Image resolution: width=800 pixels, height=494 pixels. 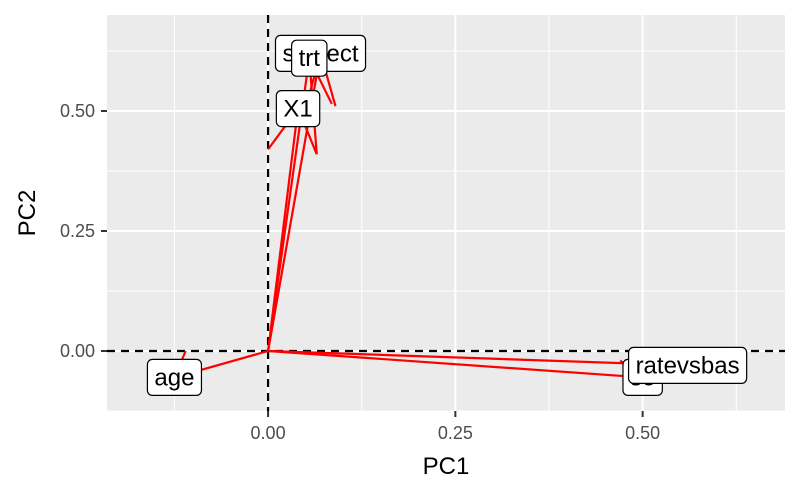 What do you see at coordinates (642, 433) in the screenshot?
I see `x-tick-label: 0.50` at bounding box center [642, 433].